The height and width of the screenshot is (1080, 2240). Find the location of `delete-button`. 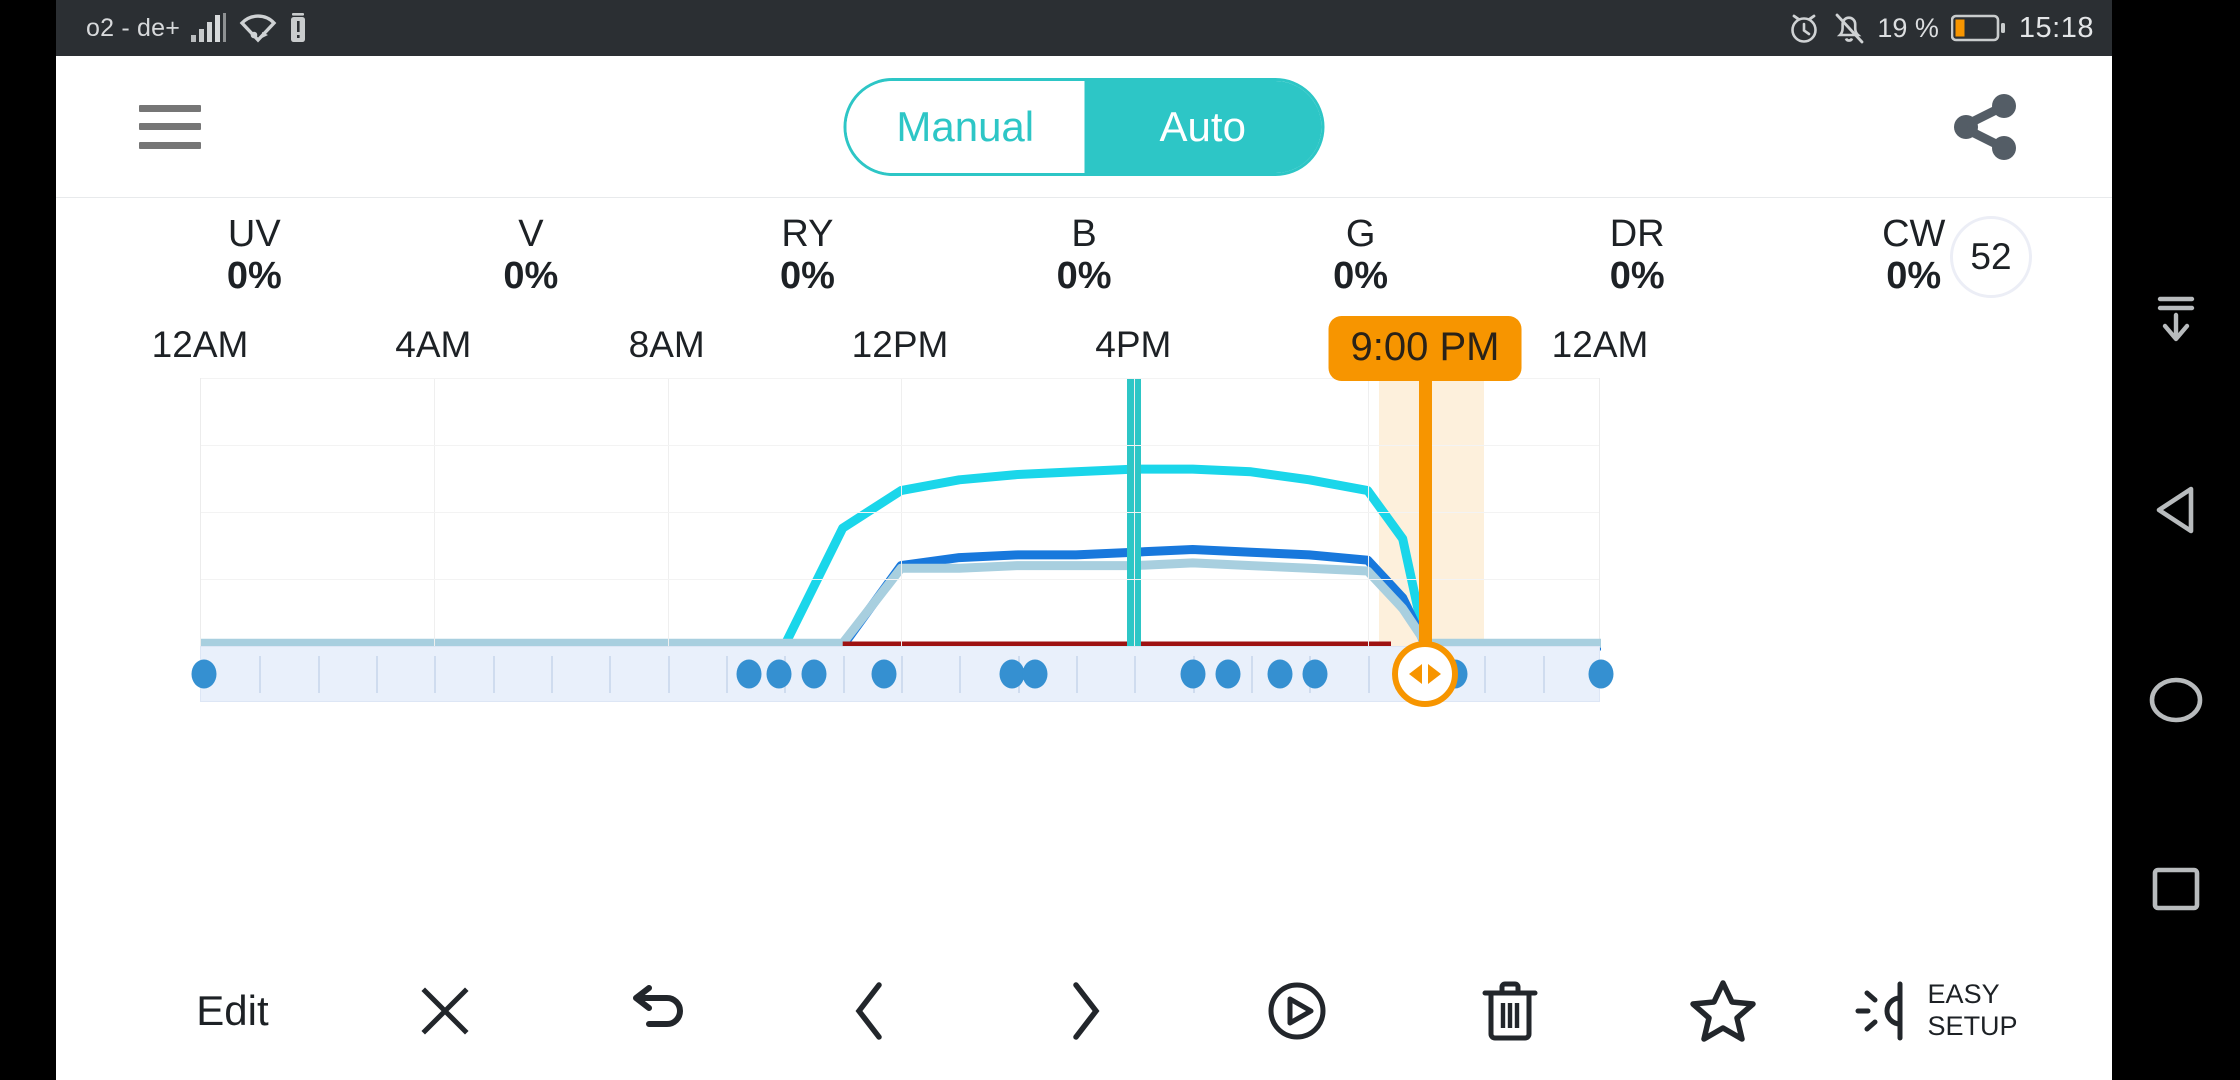

delete-button is located at coordinates (1509, 1011).